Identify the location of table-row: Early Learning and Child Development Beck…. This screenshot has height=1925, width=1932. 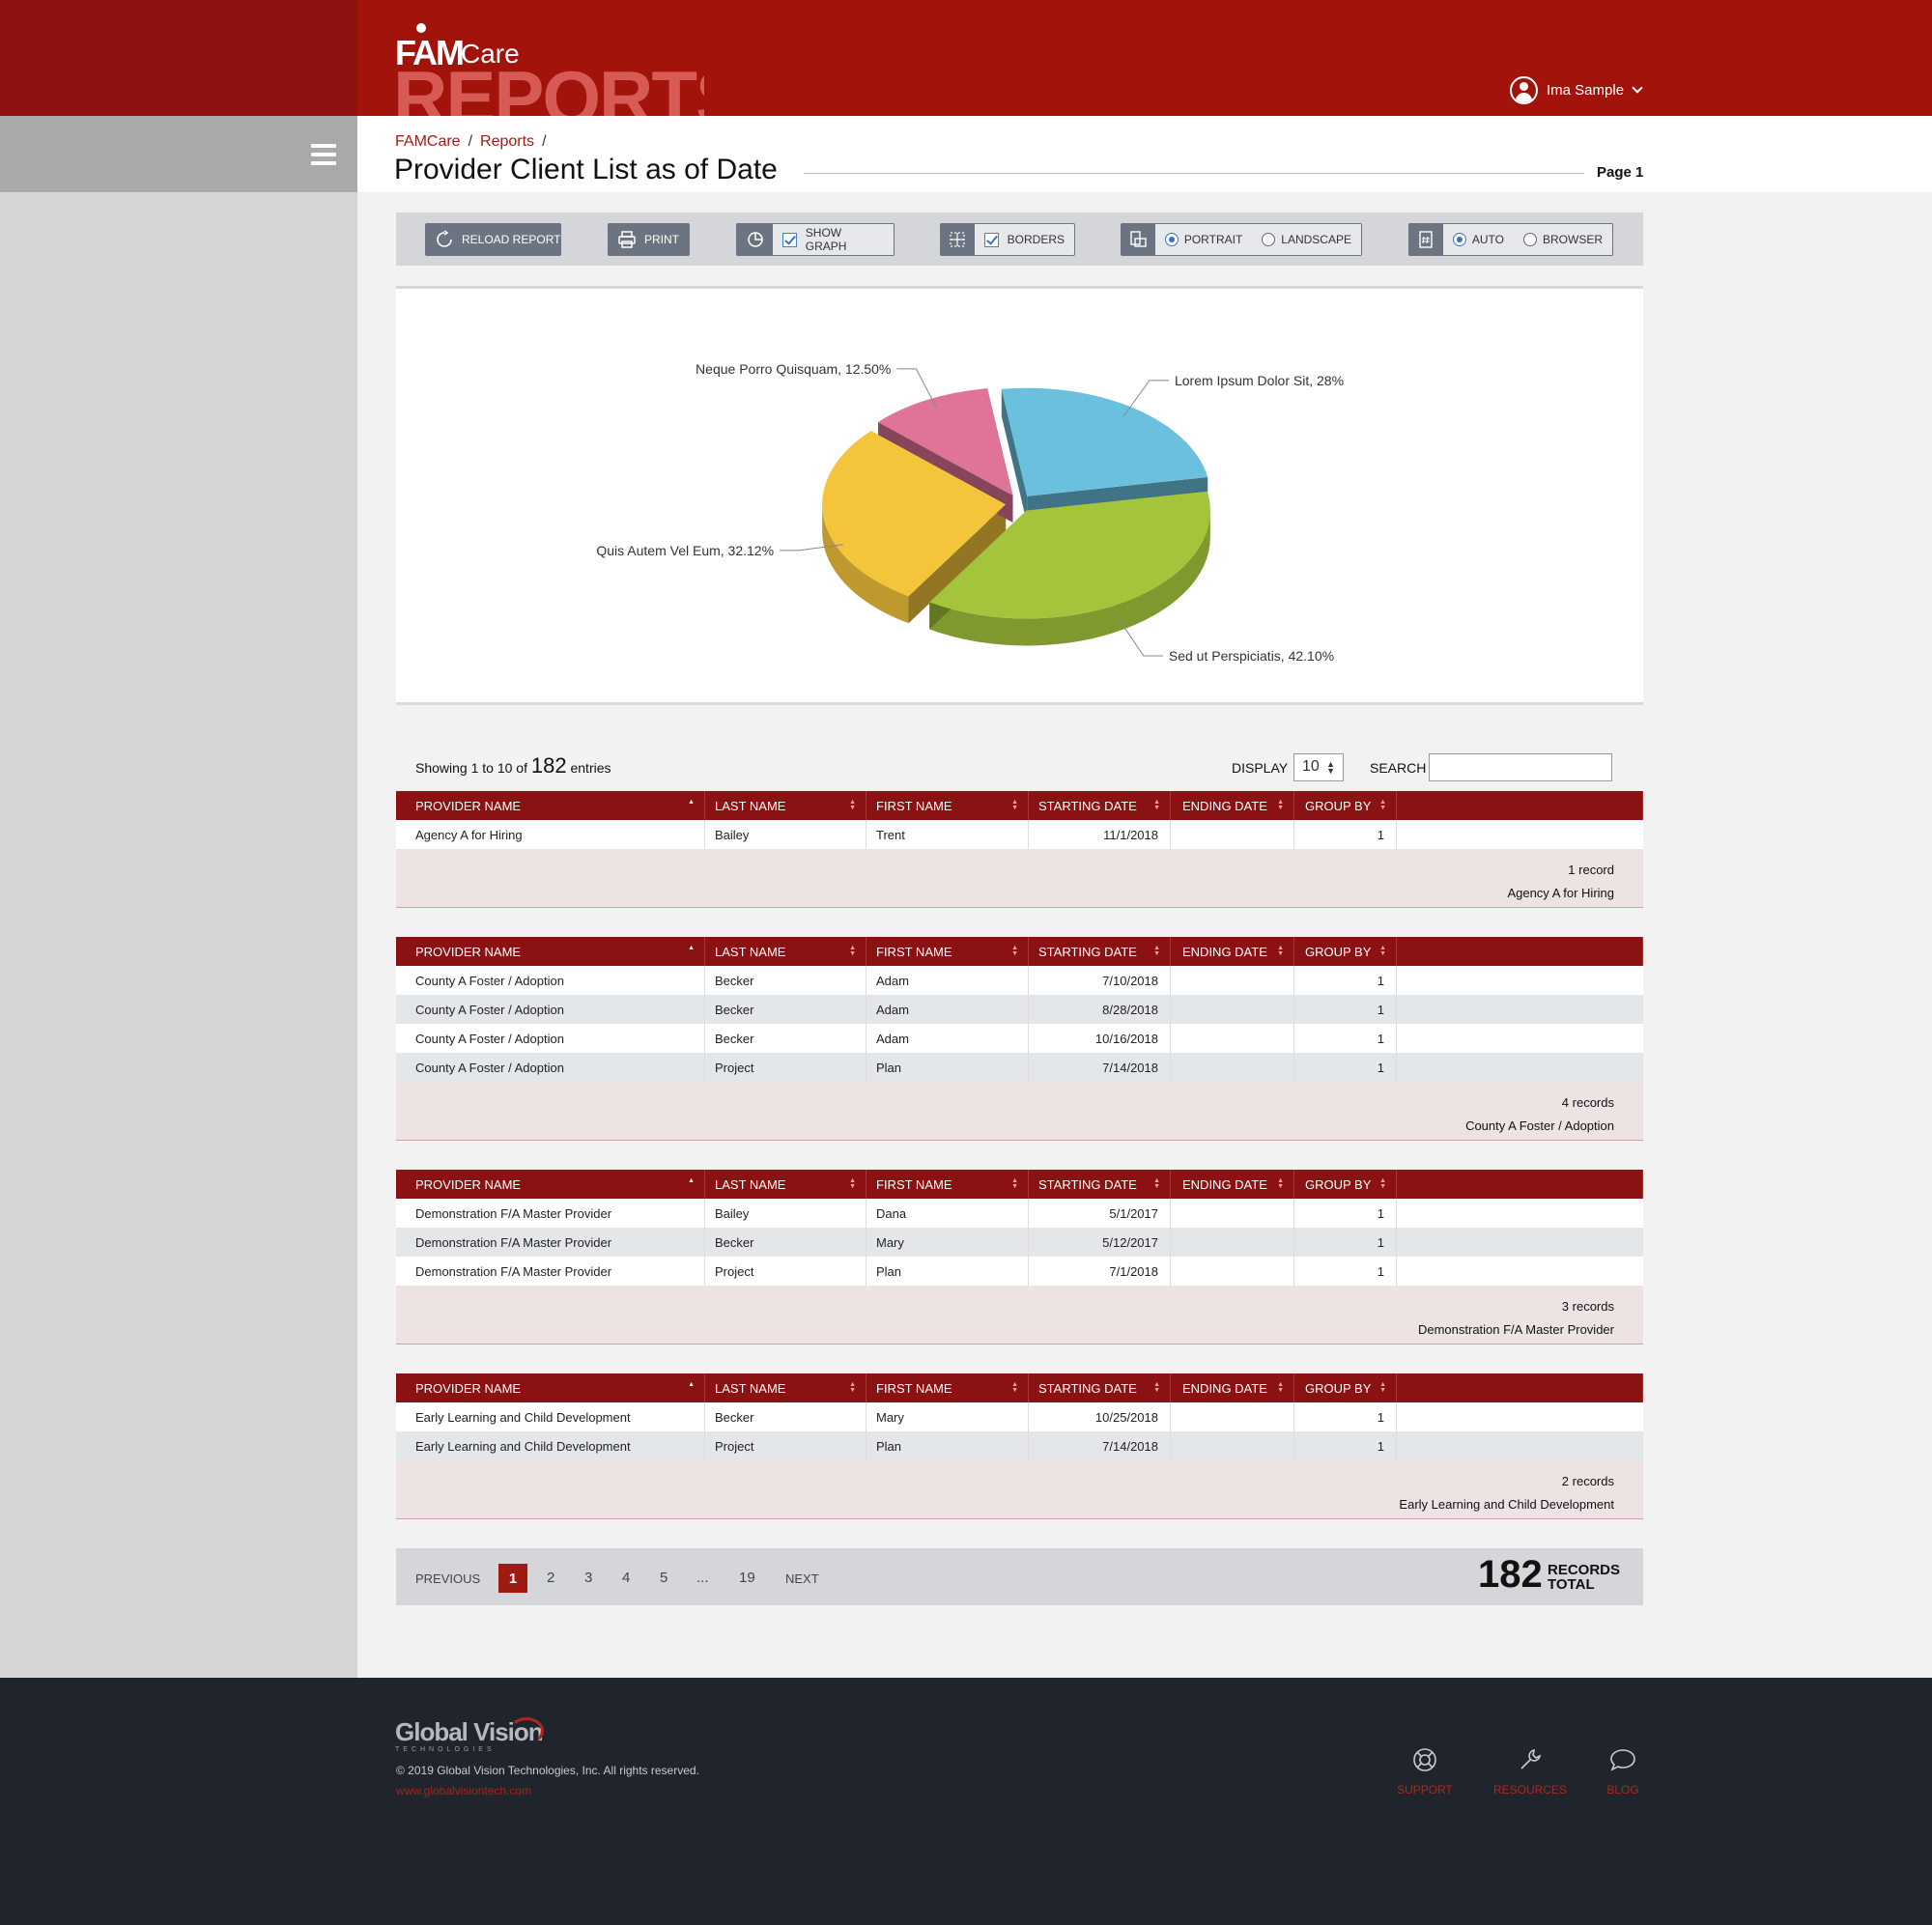
(1019, 1417).